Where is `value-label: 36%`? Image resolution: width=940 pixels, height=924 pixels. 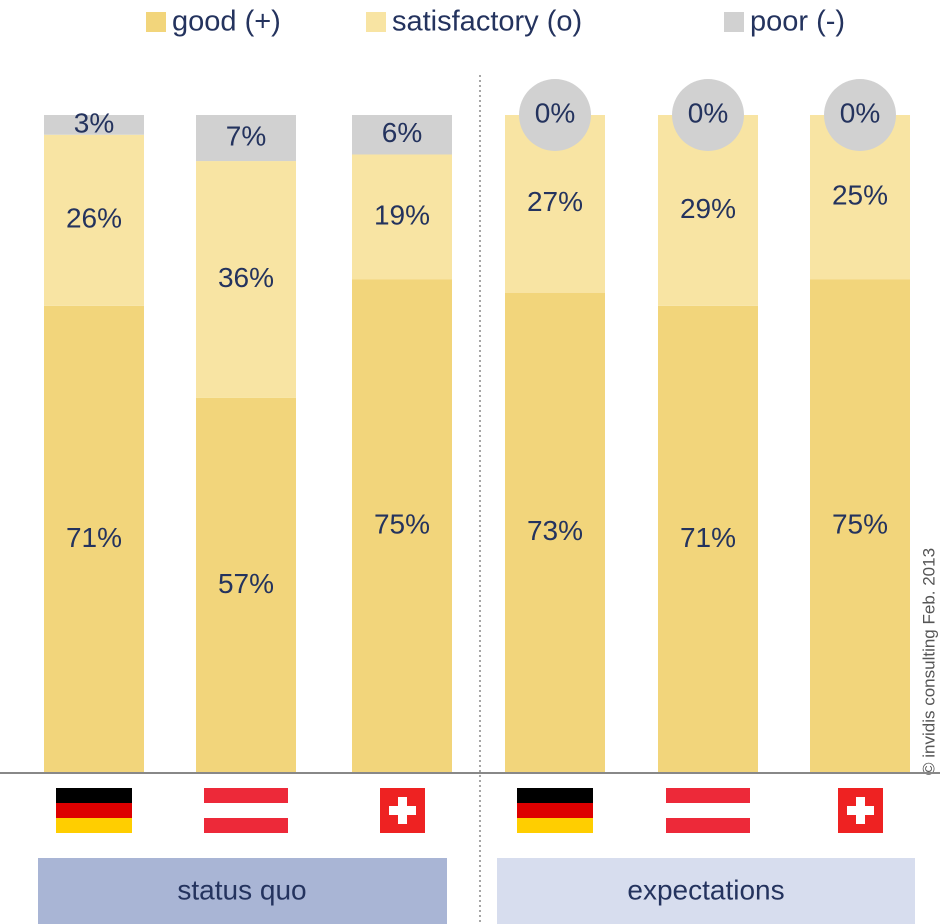 value-label: 36% is located at coordinates (246, 277).